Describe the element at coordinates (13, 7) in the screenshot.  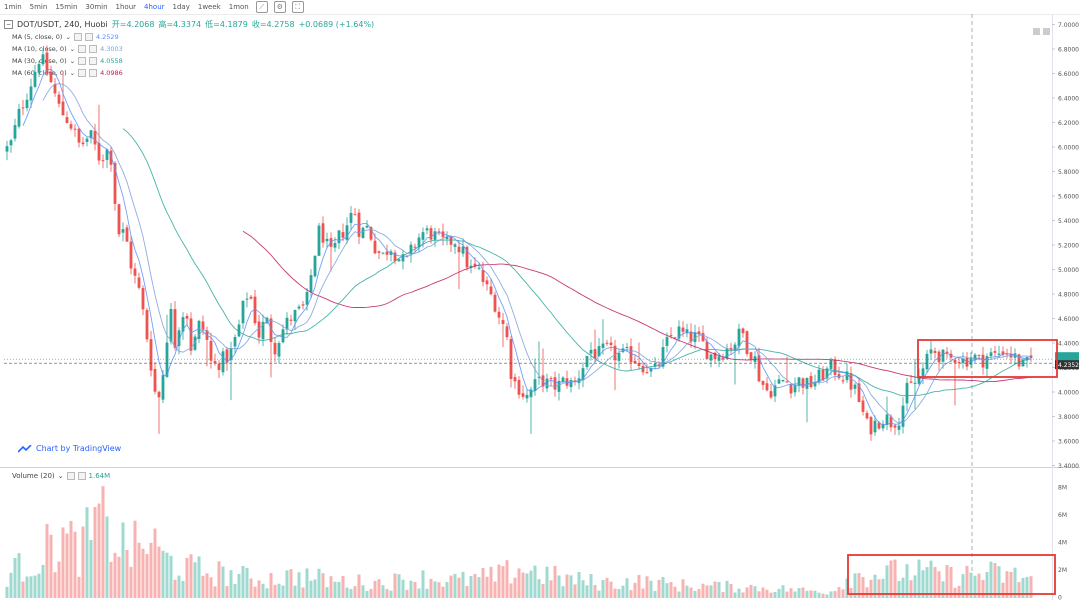
I see `interval-1min: 1min` at that location.